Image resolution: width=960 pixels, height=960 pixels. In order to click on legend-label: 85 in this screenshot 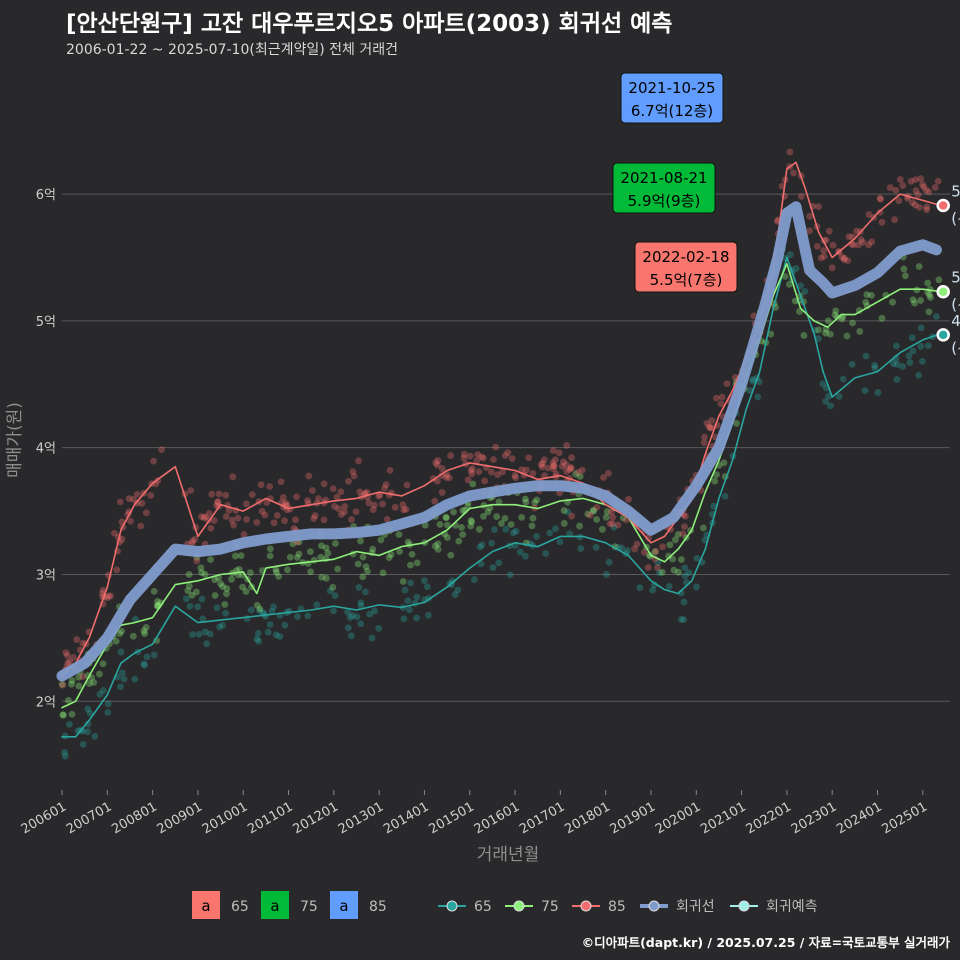, I will do `click(378, 907)`.